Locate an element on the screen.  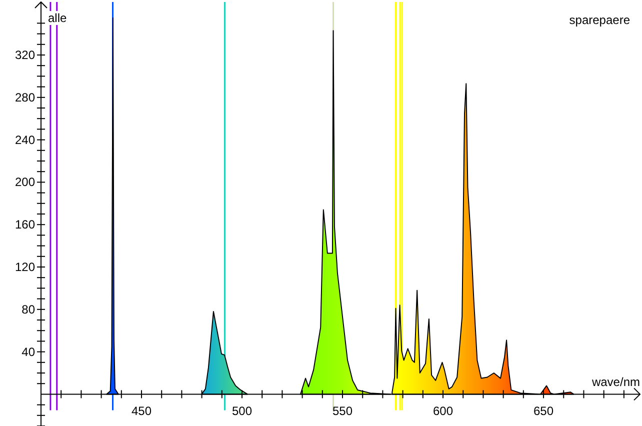
x-tick-label: 500 is located at coordinates (242, 411).